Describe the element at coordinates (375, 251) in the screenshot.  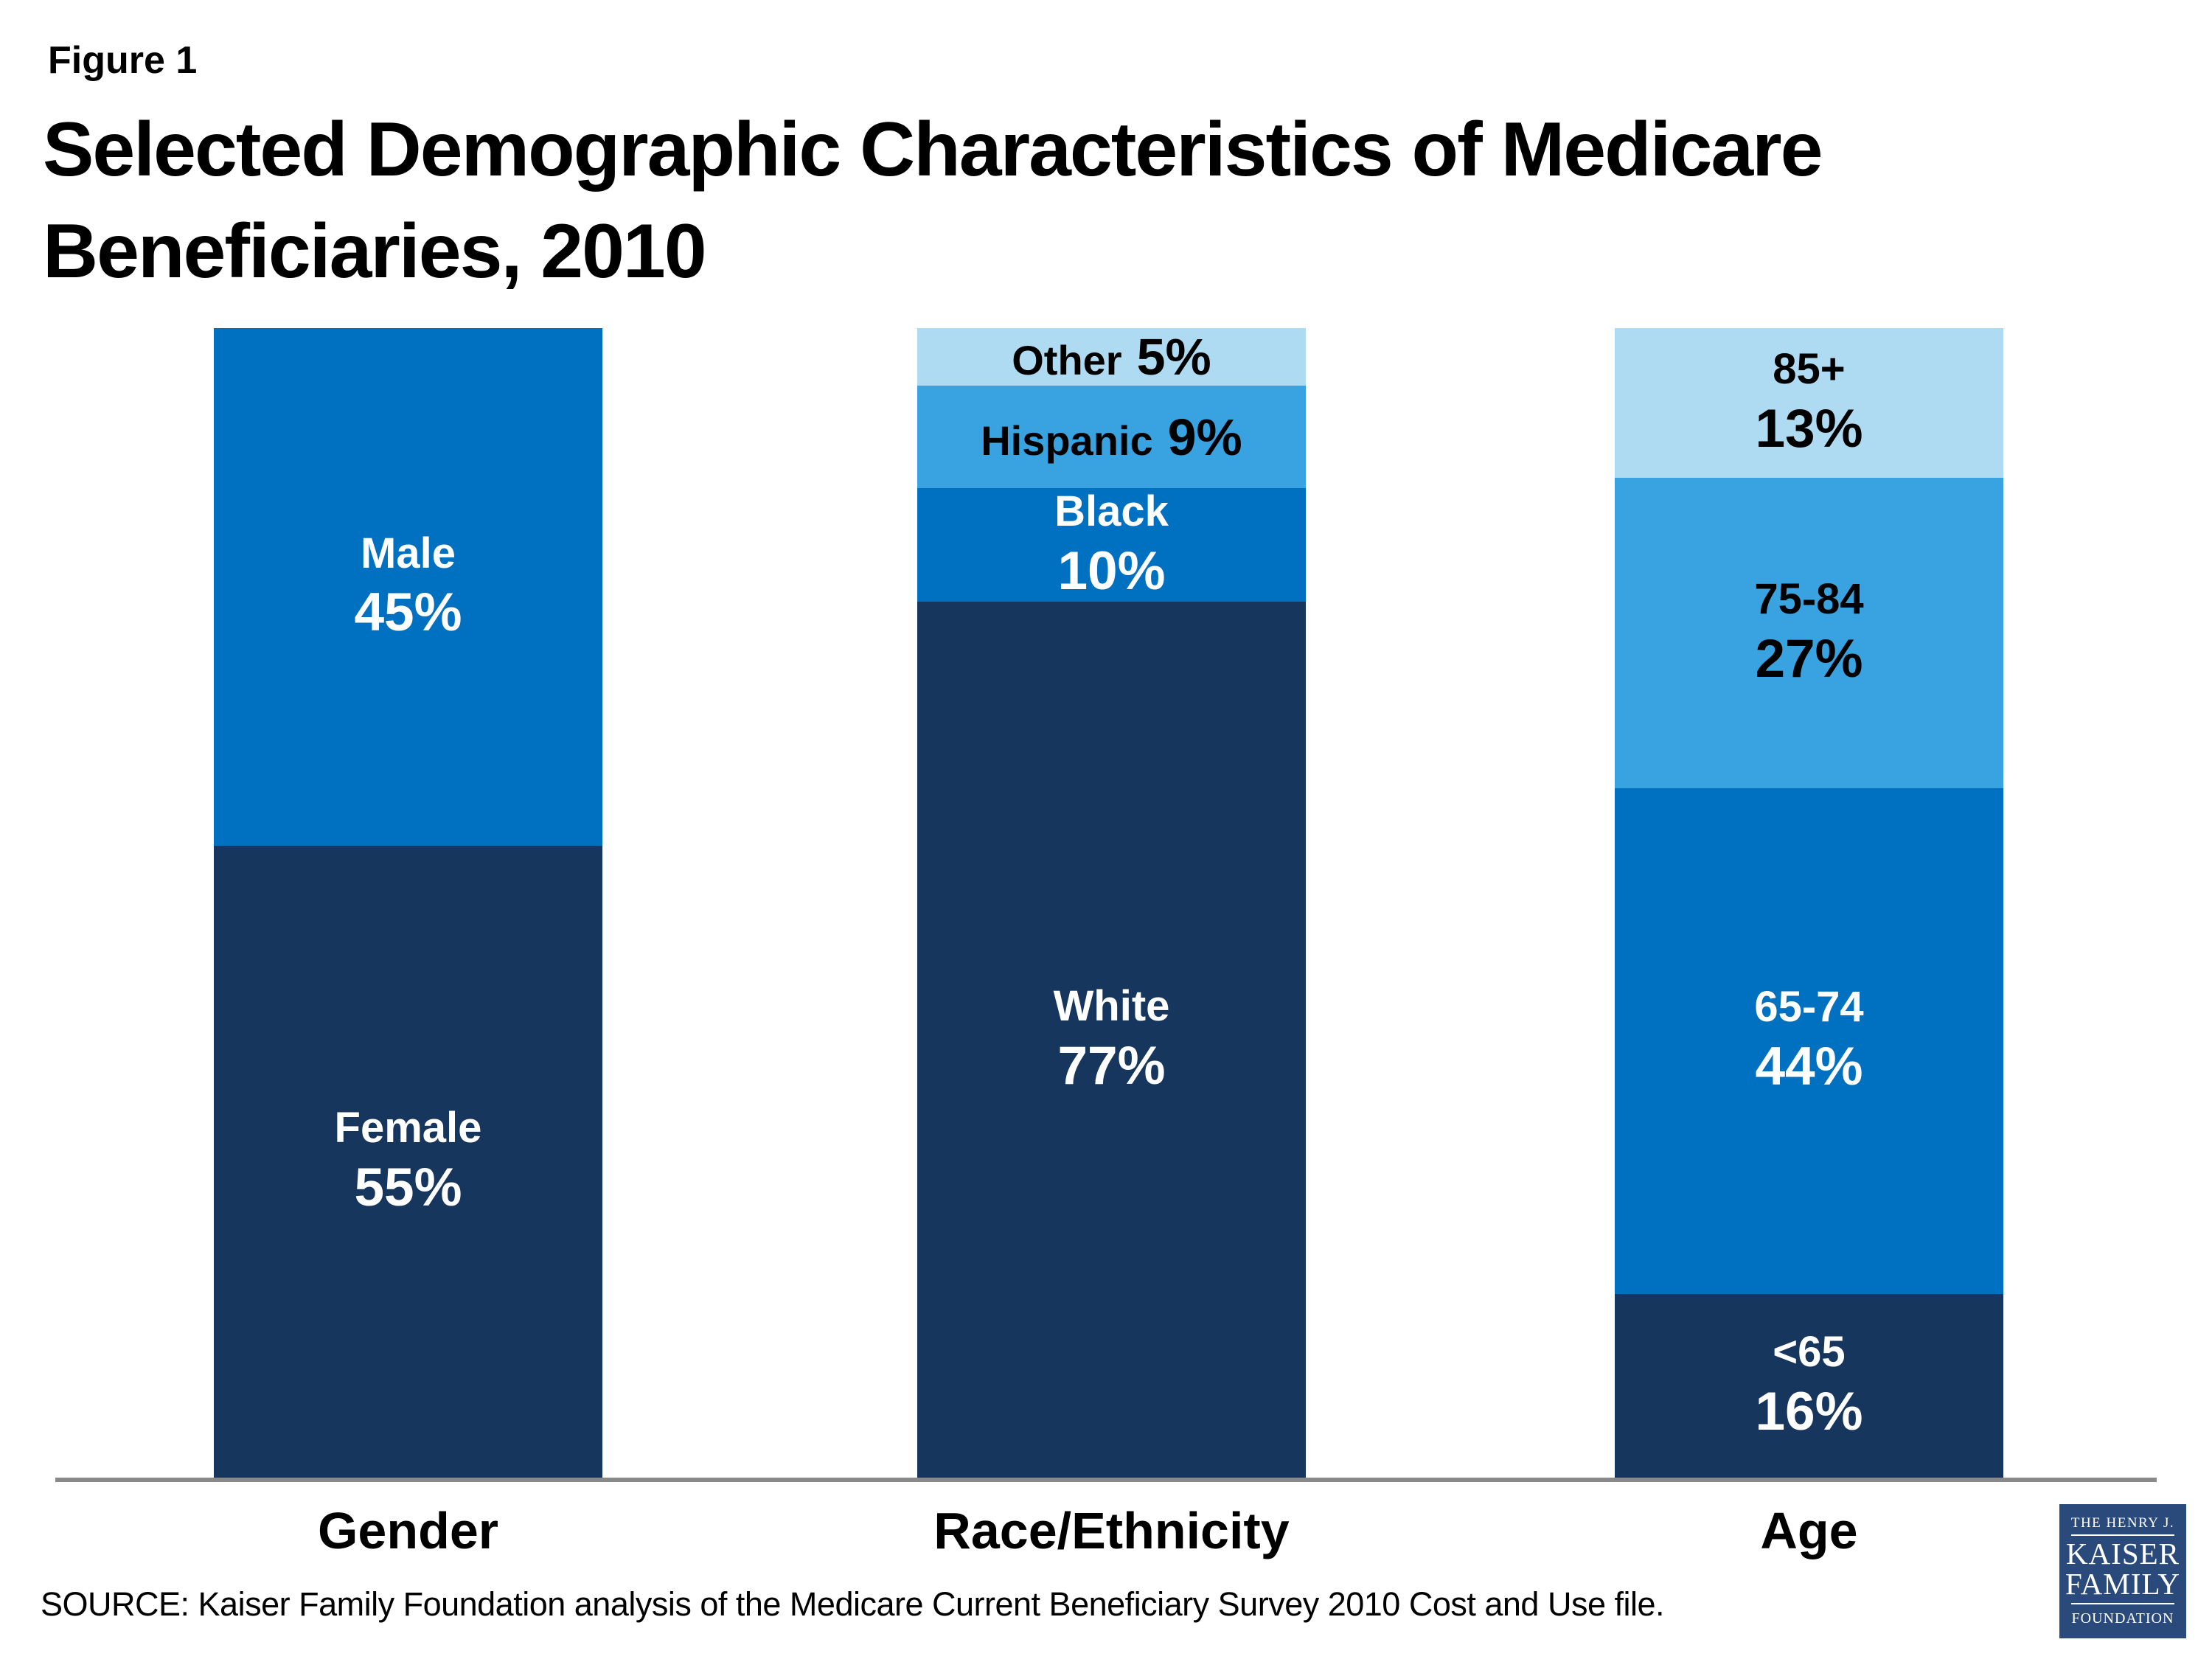
I see `page-title-line-2: Beneficiaries, 2010` at that location.